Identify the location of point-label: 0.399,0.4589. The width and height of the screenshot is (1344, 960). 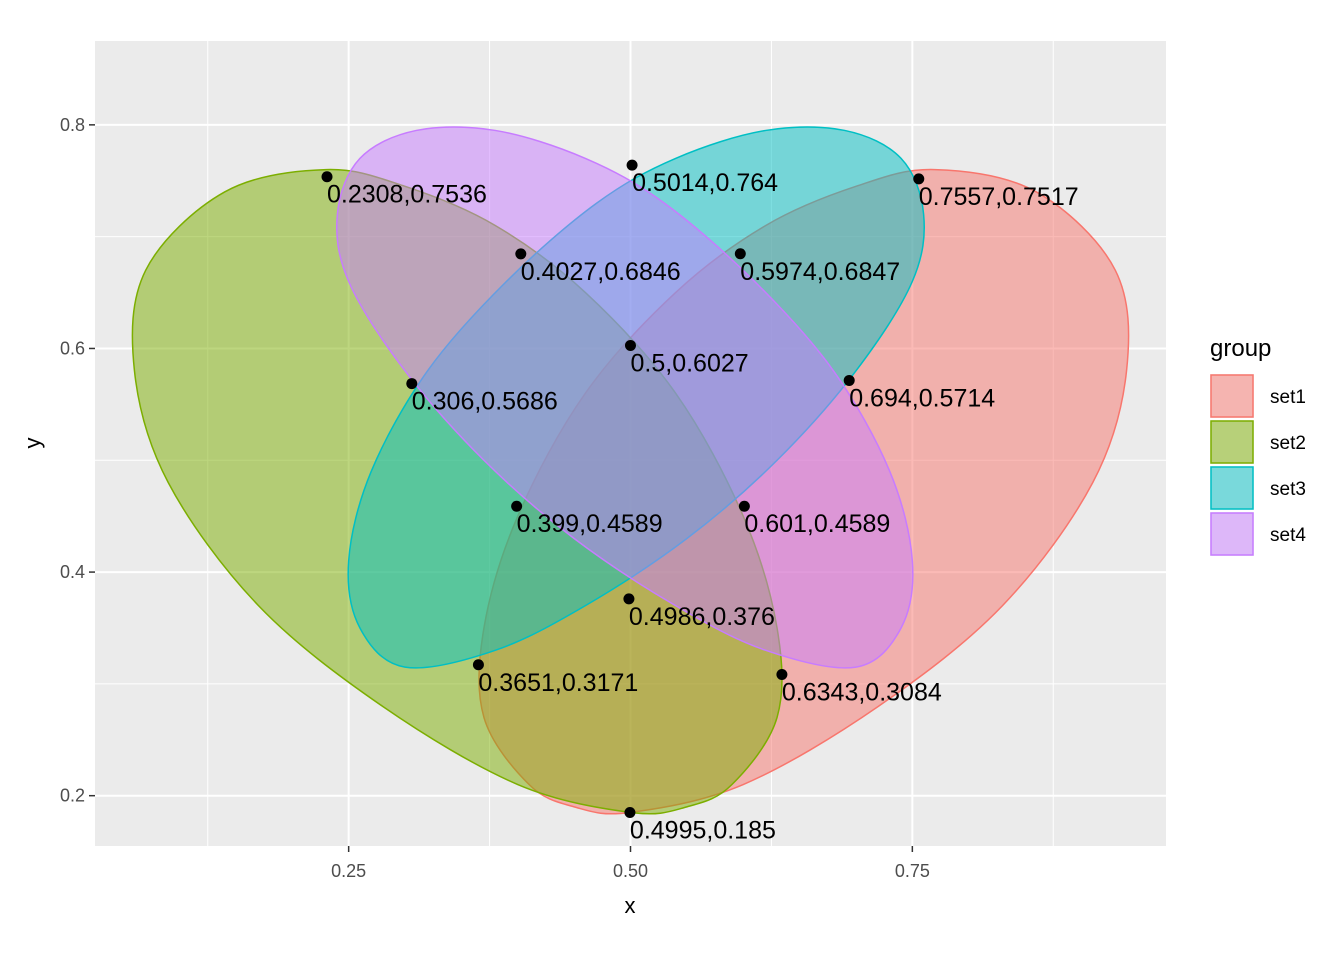
(590, 524).